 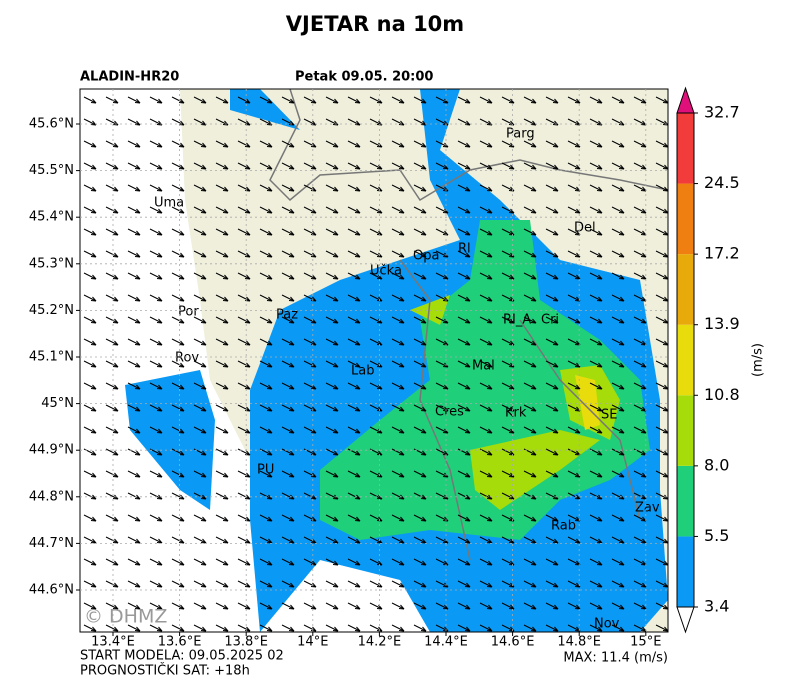 I want to click on forecast-hour: PROGNOSTIČKI SAT: +18h, so click(x=165, y=671).